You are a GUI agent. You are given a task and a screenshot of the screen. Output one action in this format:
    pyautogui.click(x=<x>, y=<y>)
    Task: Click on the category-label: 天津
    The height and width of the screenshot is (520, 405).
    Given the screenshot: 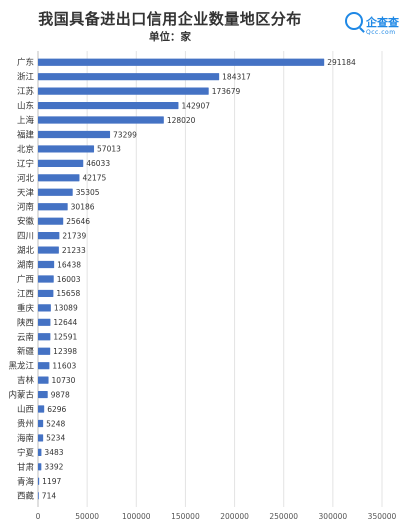 What is the action you would take?
    pyautogui.click(x=26, y=192)
    